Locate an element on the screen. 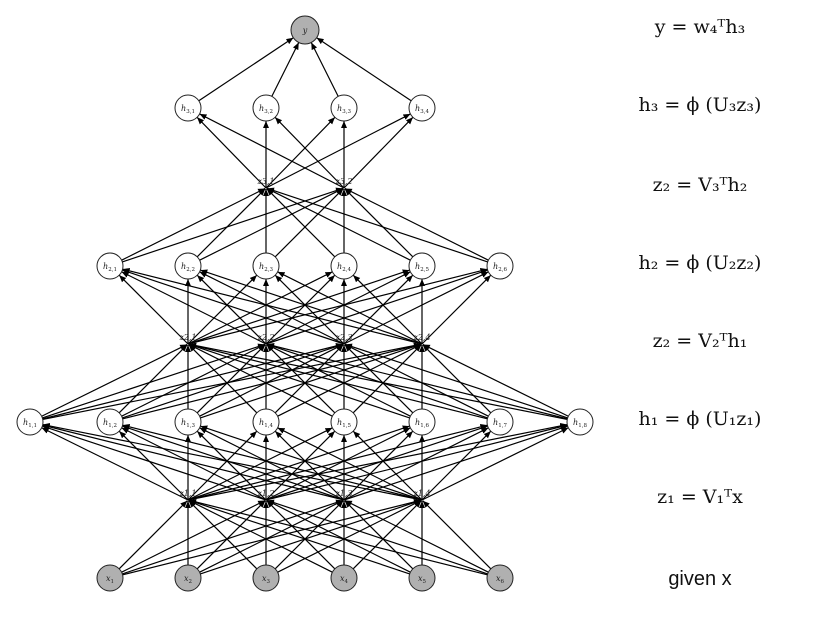  equation-h2: h₂ = ϕ (U₂z₂) is located at coordinates (700, 263).